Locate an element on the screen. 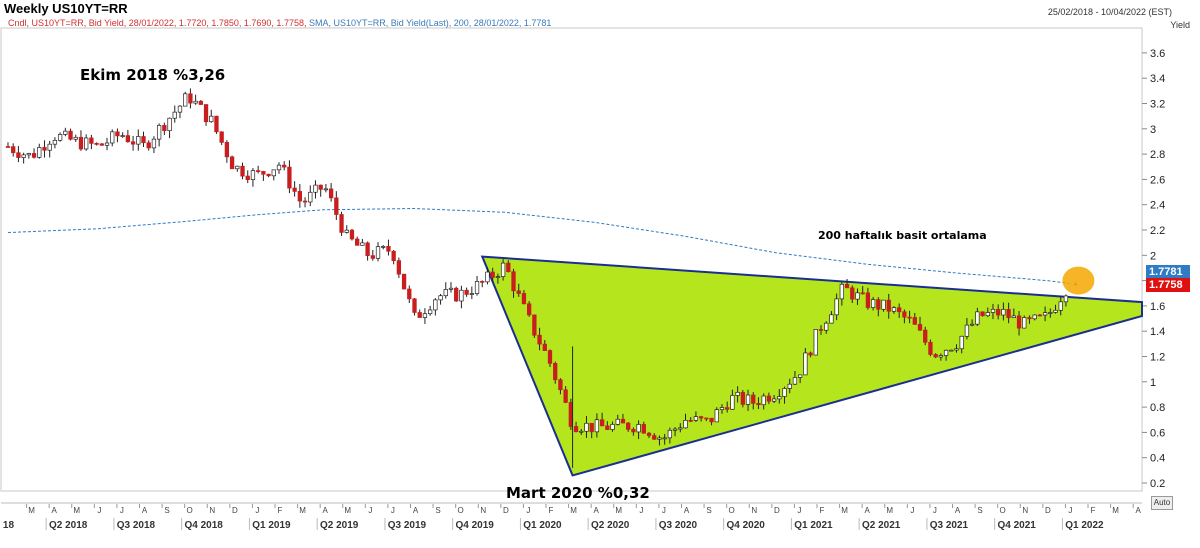  x-quarter-label: Q3 2019 is located at coordinates (407, 525).